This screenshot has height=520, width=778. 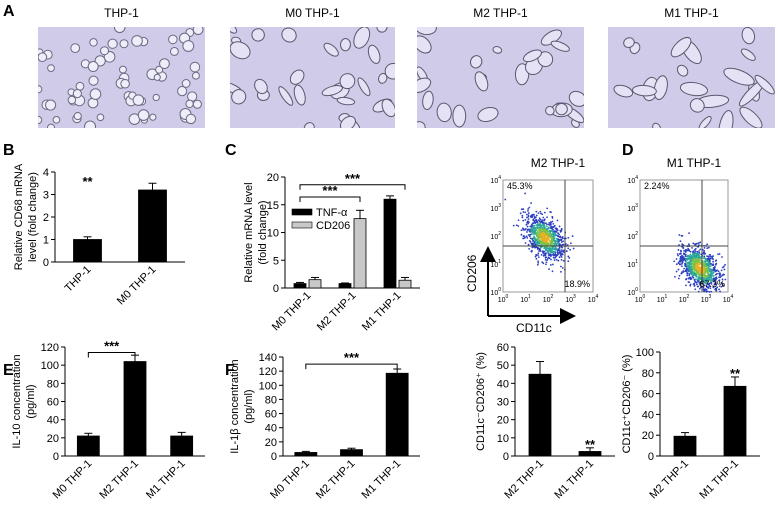 What do you see at coordinates (632, 264) in the screenshot?
I see `flow-y-tick: 101` at bounding box center [632, 264].